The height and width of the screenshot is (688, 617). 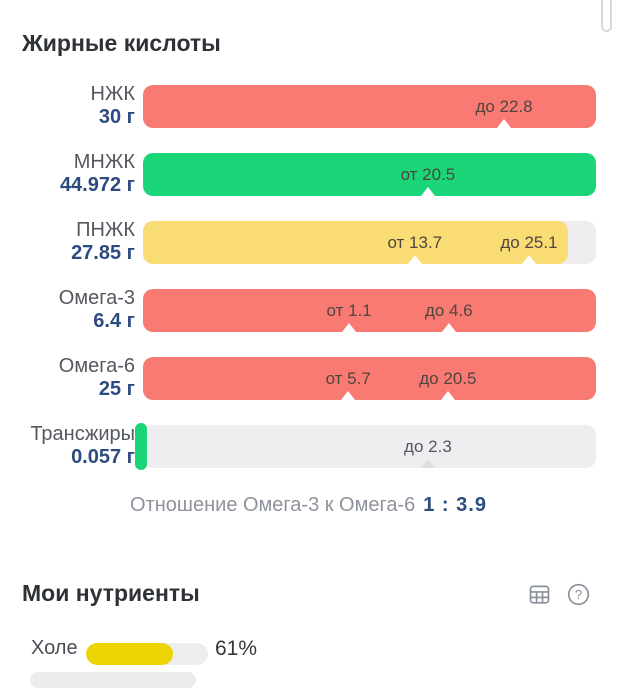 I want to click on scrollbar-thumb, so click(x=606, y=16).